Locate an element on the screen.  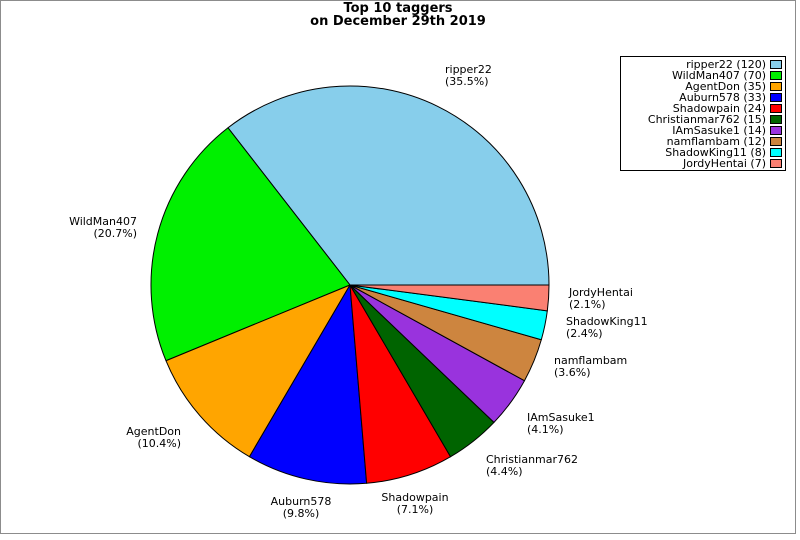
legend-label: Shadowpain (24) is located at coordinates (719, 108).